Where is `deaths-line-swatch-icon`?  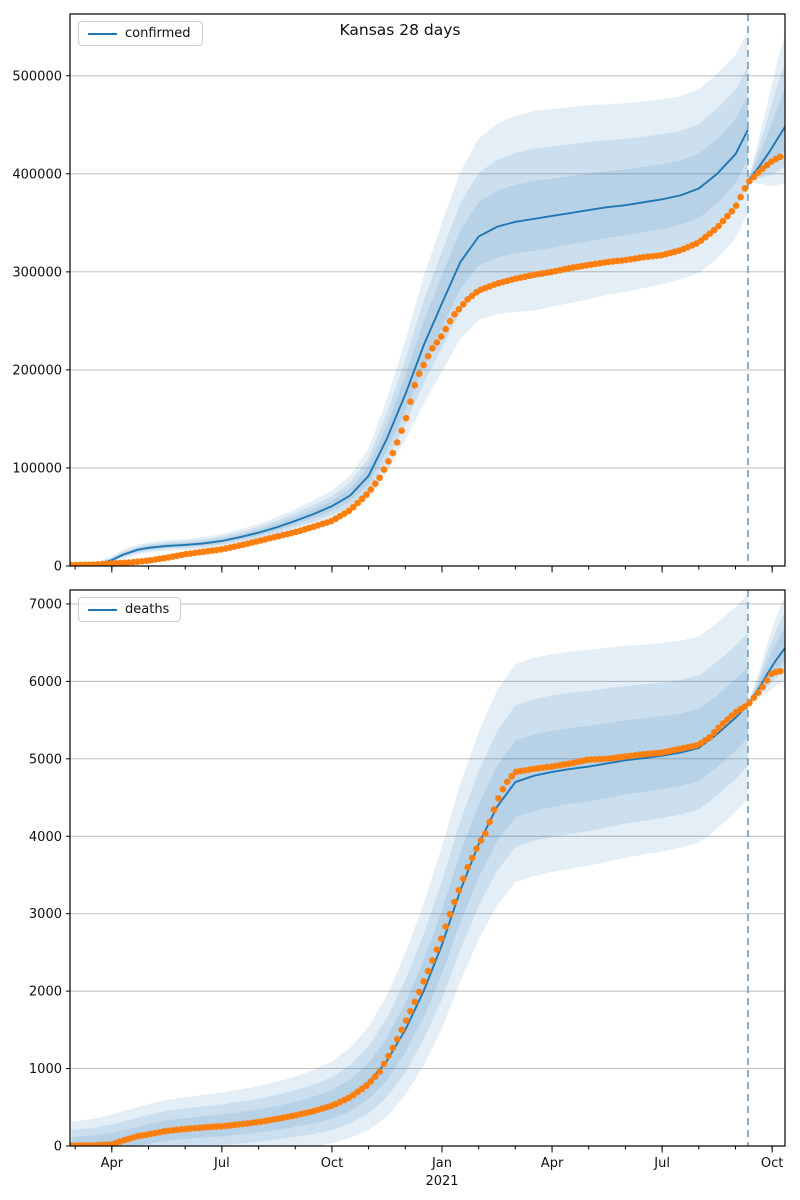
deaths-line-swatch-icon is located at coordinates (102, 609).